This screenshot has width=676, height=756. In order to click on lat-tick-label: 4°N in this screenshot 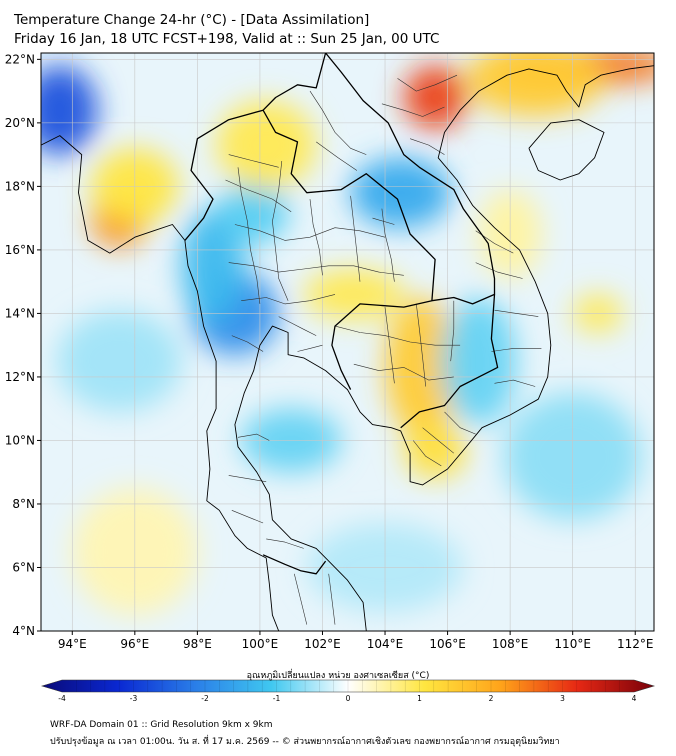, I will do `click(23, 631)`.